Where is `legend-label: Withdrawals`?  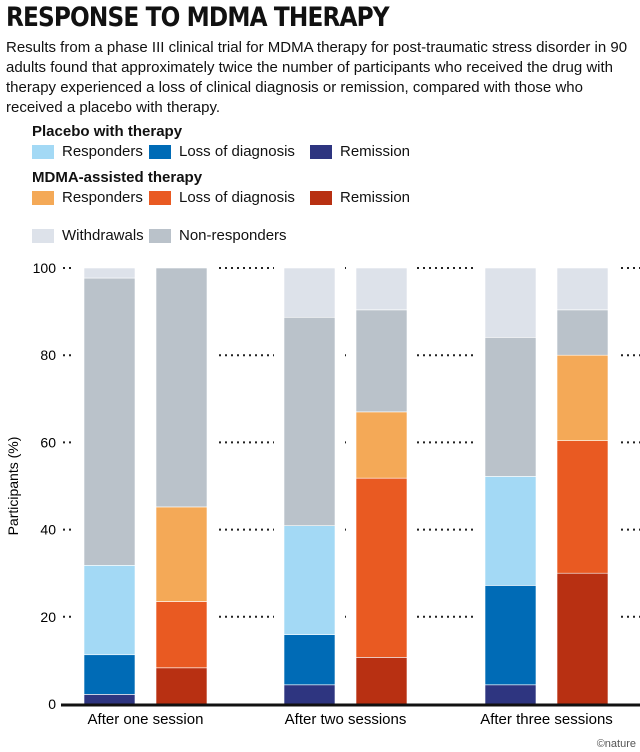 legend-label: Withdrawals is located at coordinates (103, 235).